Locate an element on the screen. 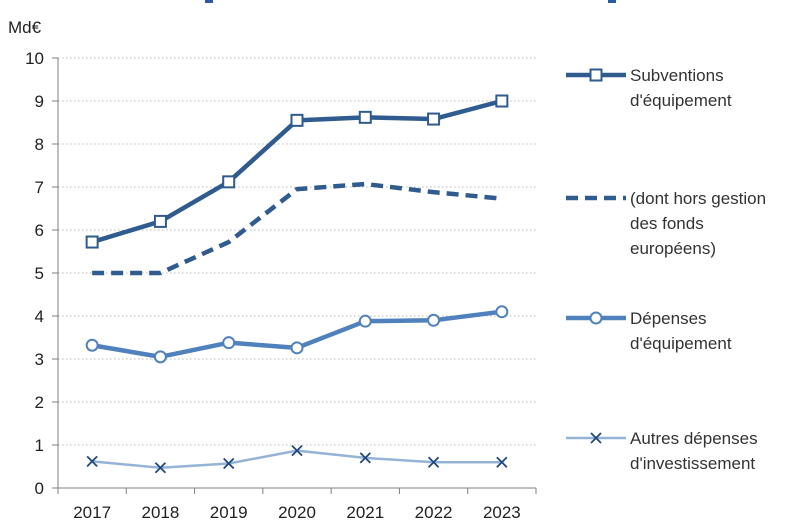 This screenshot has width=794, height=522. legend-entry-4: Autres dépenses d'investissement is located at coordinates (662, 451).